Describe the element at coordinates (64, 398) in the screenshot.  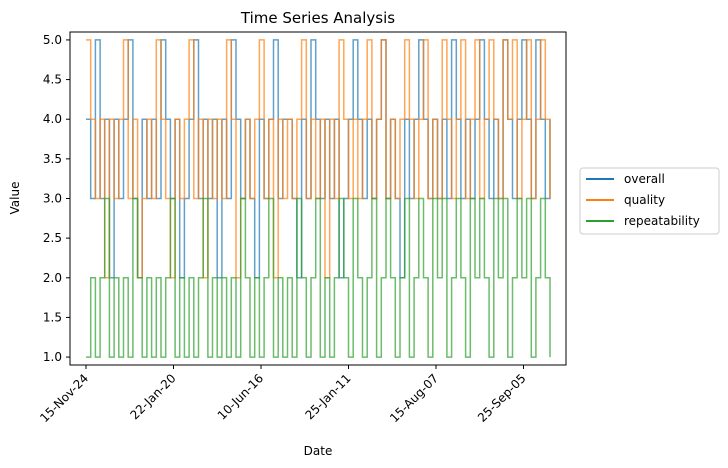
I see `x-tick-label: 15-Nov-24` at that location.